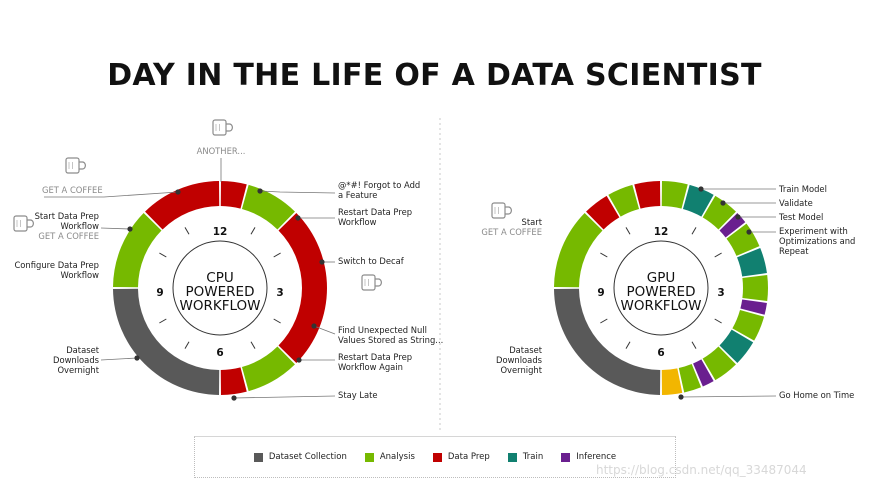  Describe the element at coordinates (813, 231) in the screenshot. I see `gpu-label-experiment-1: Experiment with` at that location.